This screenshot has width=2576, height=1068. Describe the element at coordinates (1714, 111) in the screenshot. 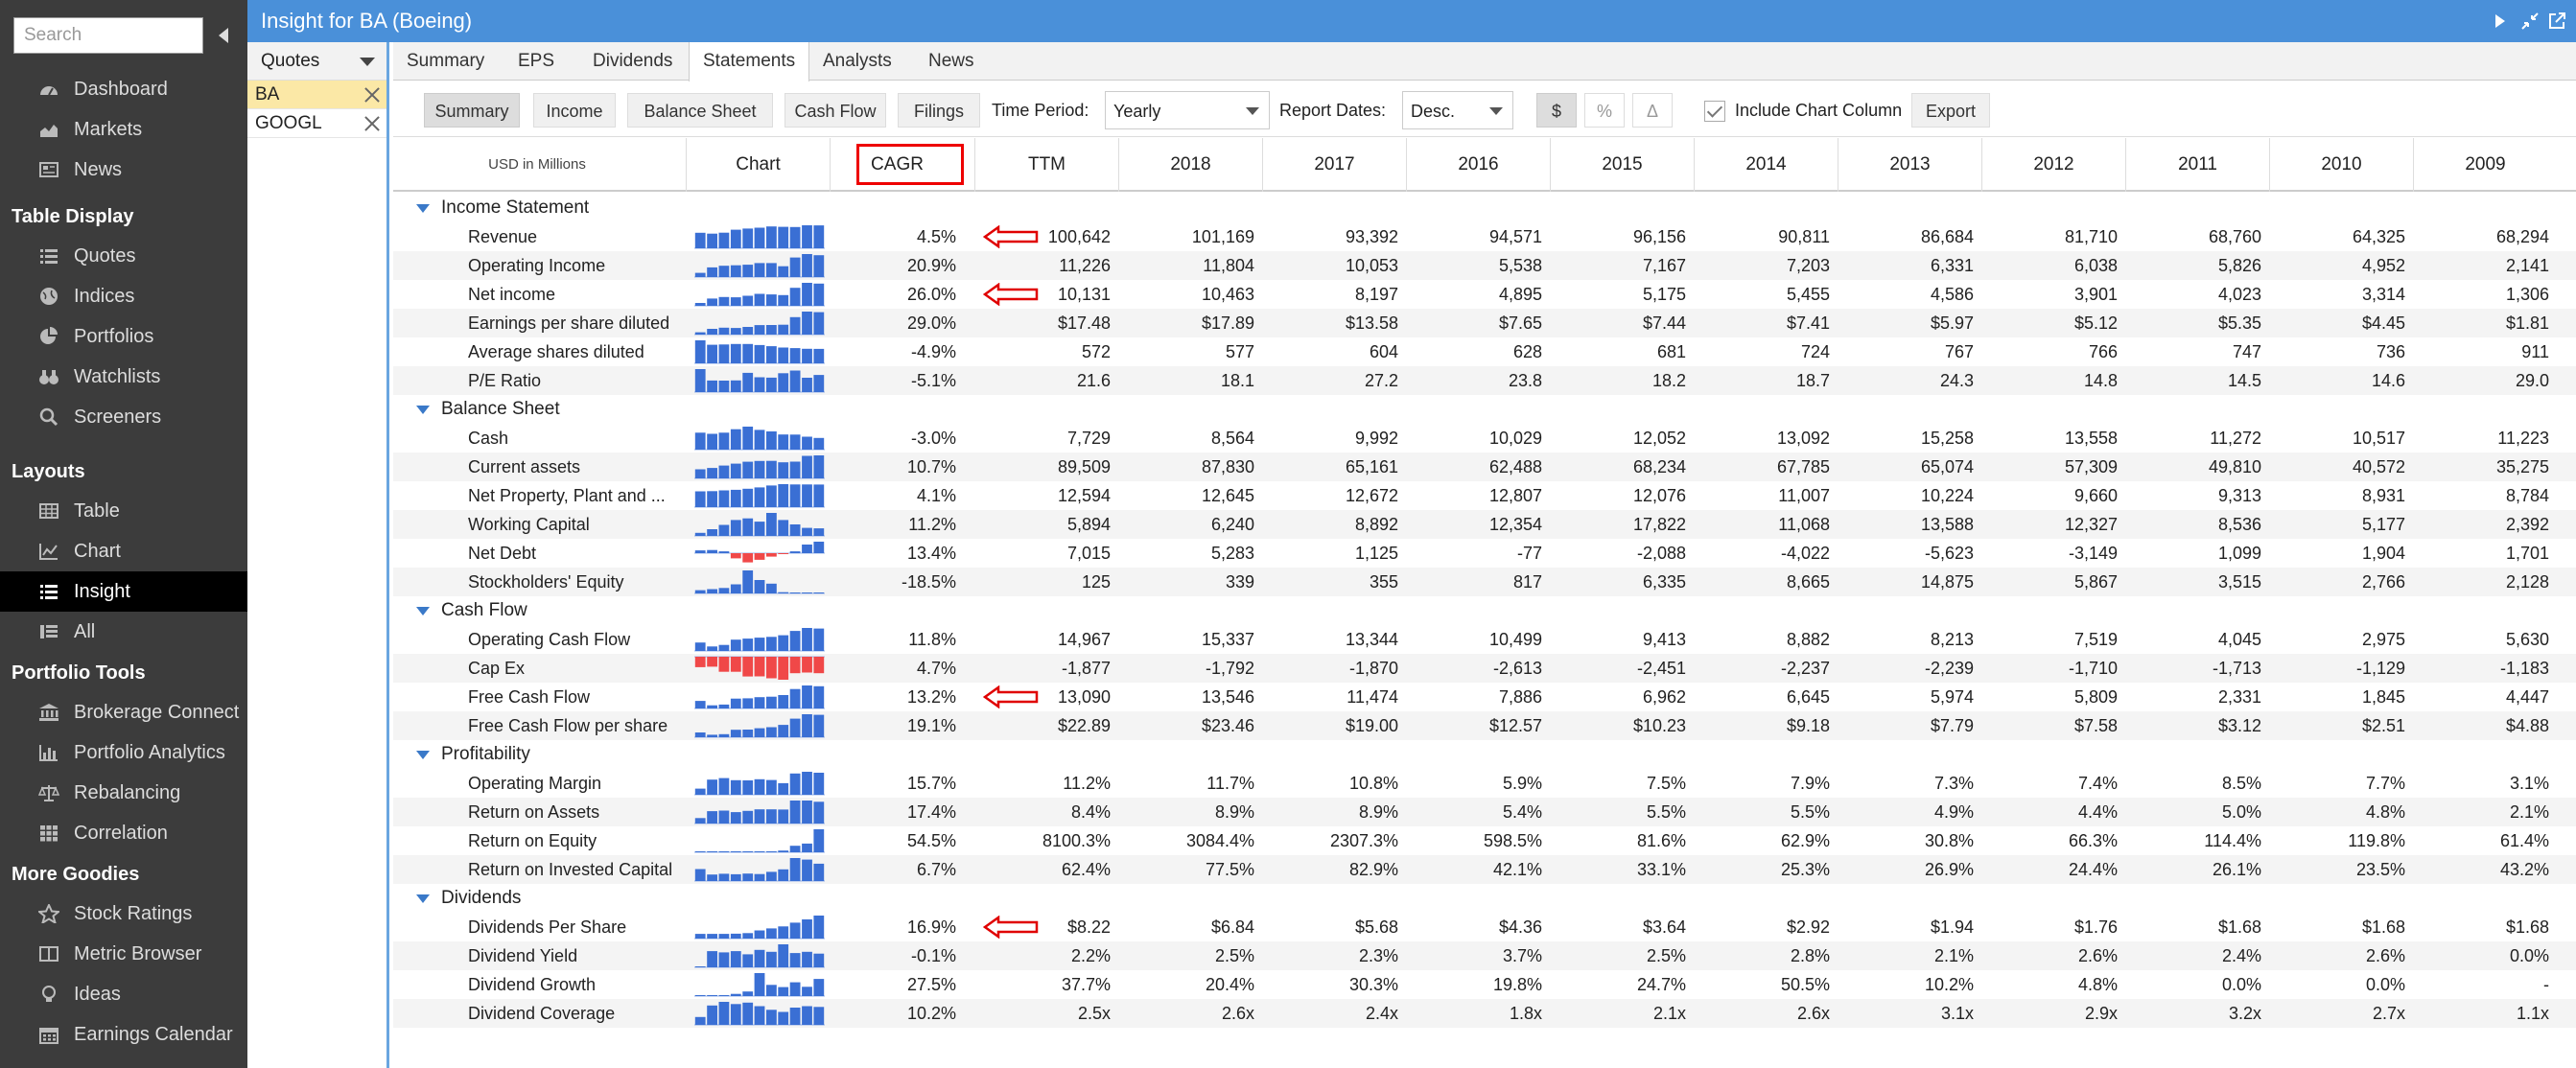

I see `include-chart-checkbox` at that location.